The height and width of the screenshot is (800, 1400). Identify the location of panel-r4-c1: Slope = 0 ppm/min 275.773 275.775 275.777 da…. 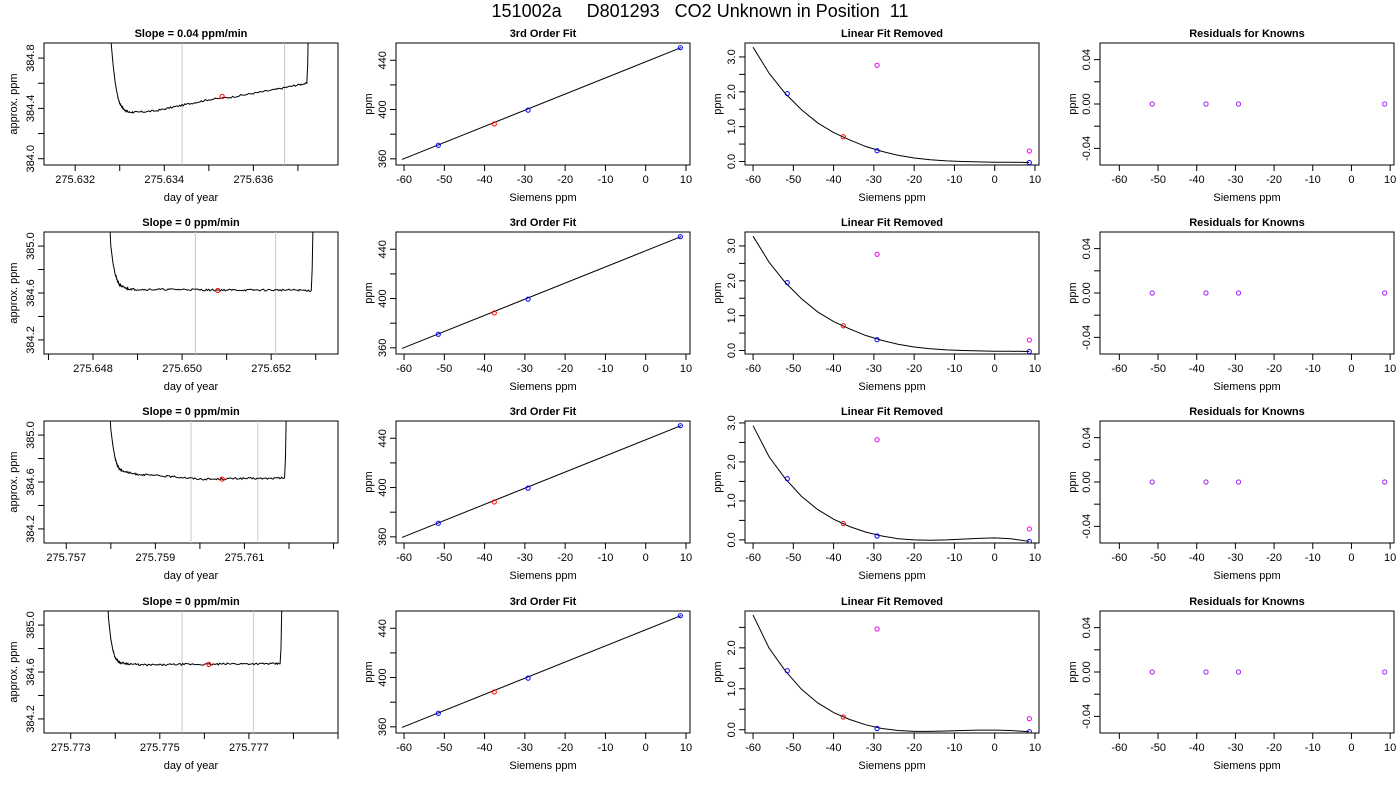
(173, 684).